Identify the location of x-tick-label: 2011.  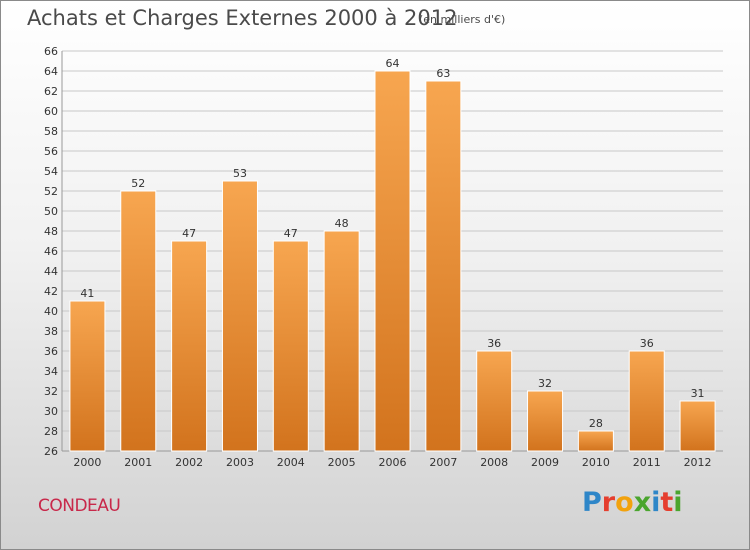
(647, 462).